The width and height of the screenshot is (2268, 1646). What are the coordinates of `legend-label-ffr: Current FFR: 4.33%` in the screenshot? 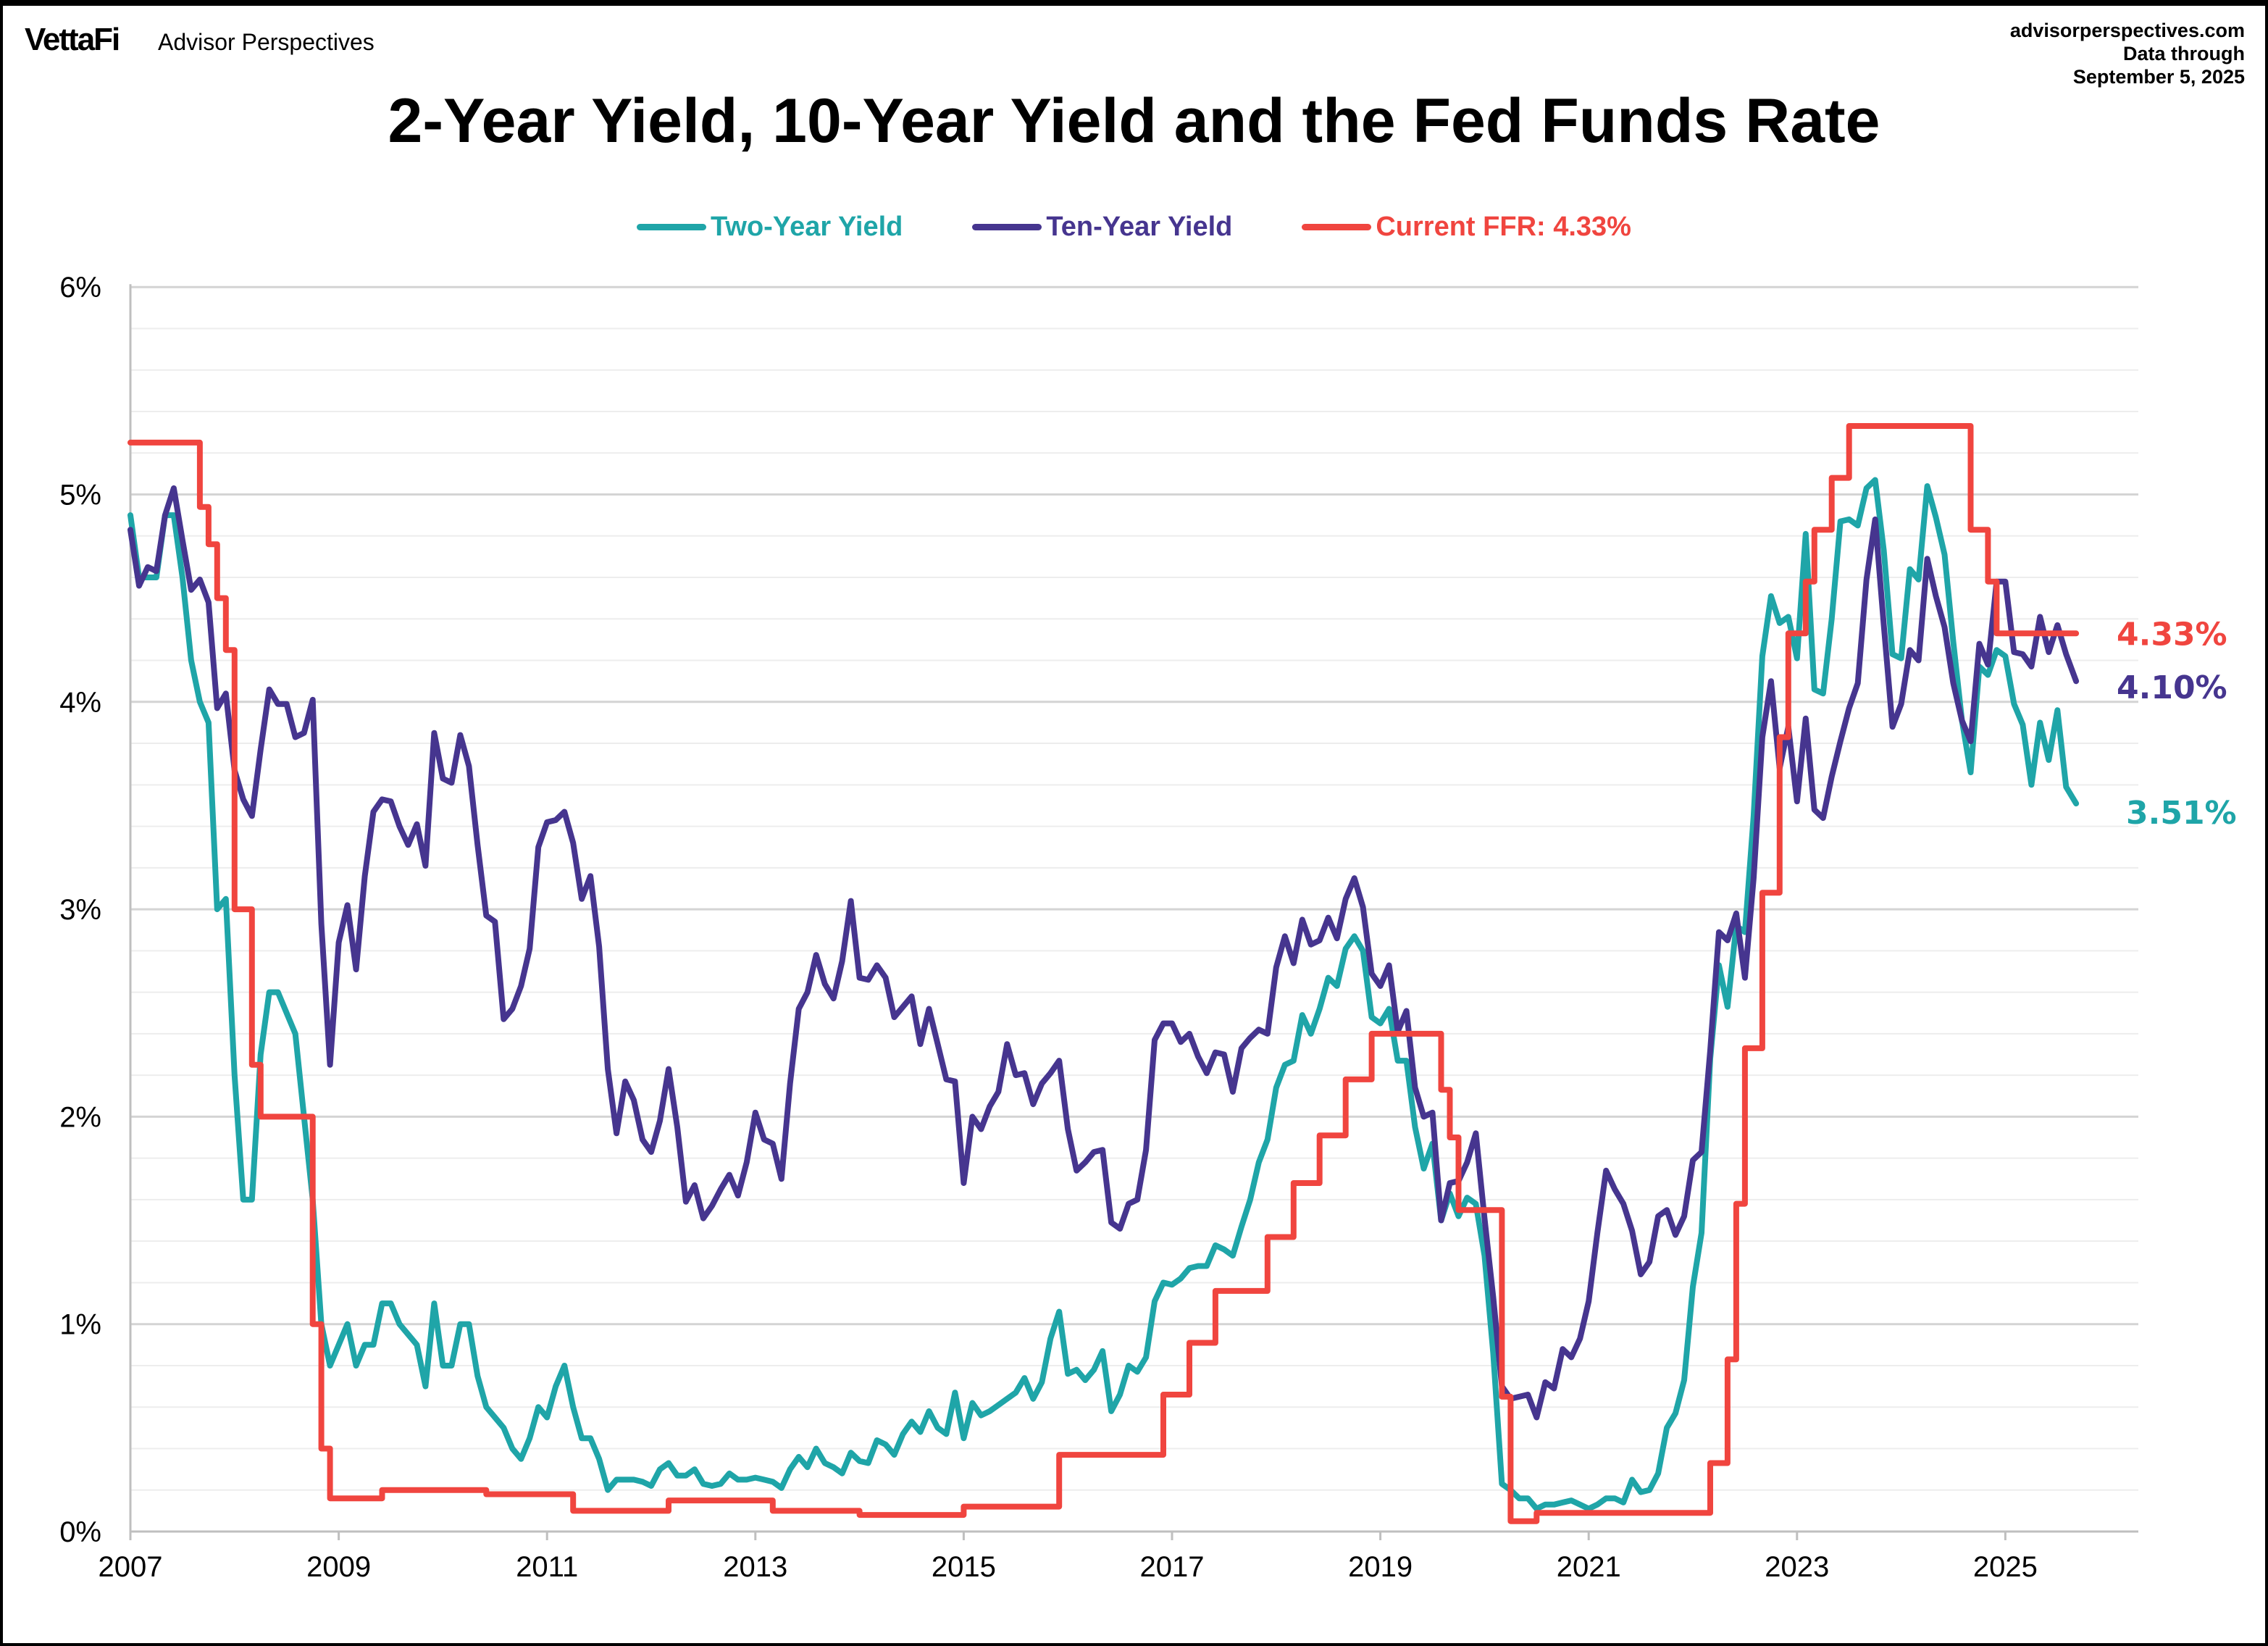 It's located at (1504, 227).